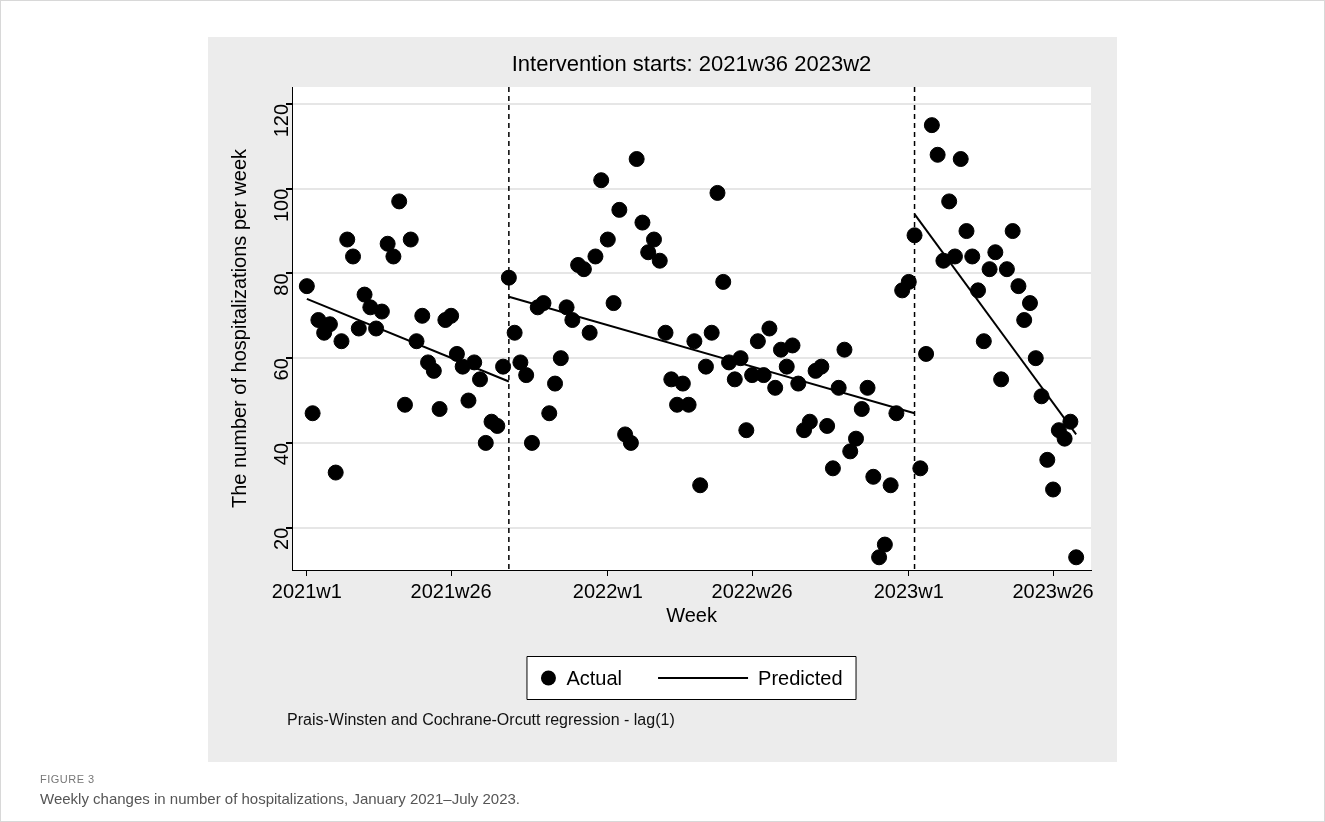  I want to click on y-tick-label: 100, so click(280, 205).